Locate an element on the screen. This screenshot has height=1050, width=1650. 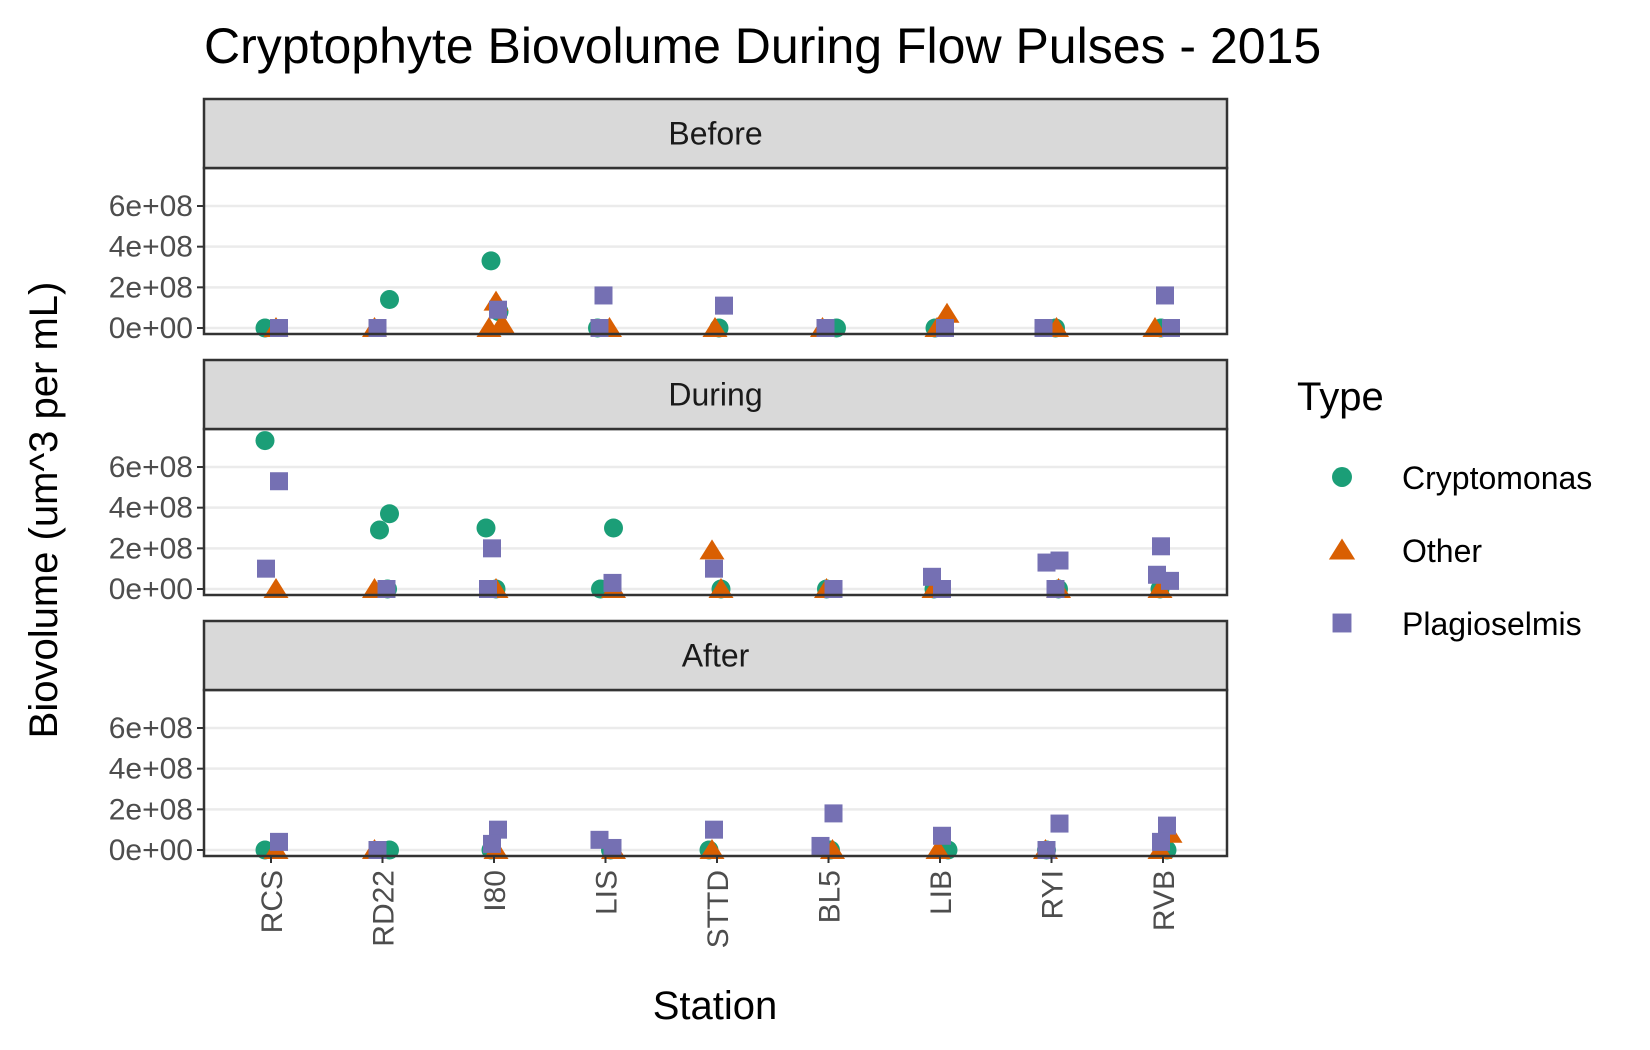
legend-item-cryptomonas: Cryptomonas is located at coordinates (1462, 478).